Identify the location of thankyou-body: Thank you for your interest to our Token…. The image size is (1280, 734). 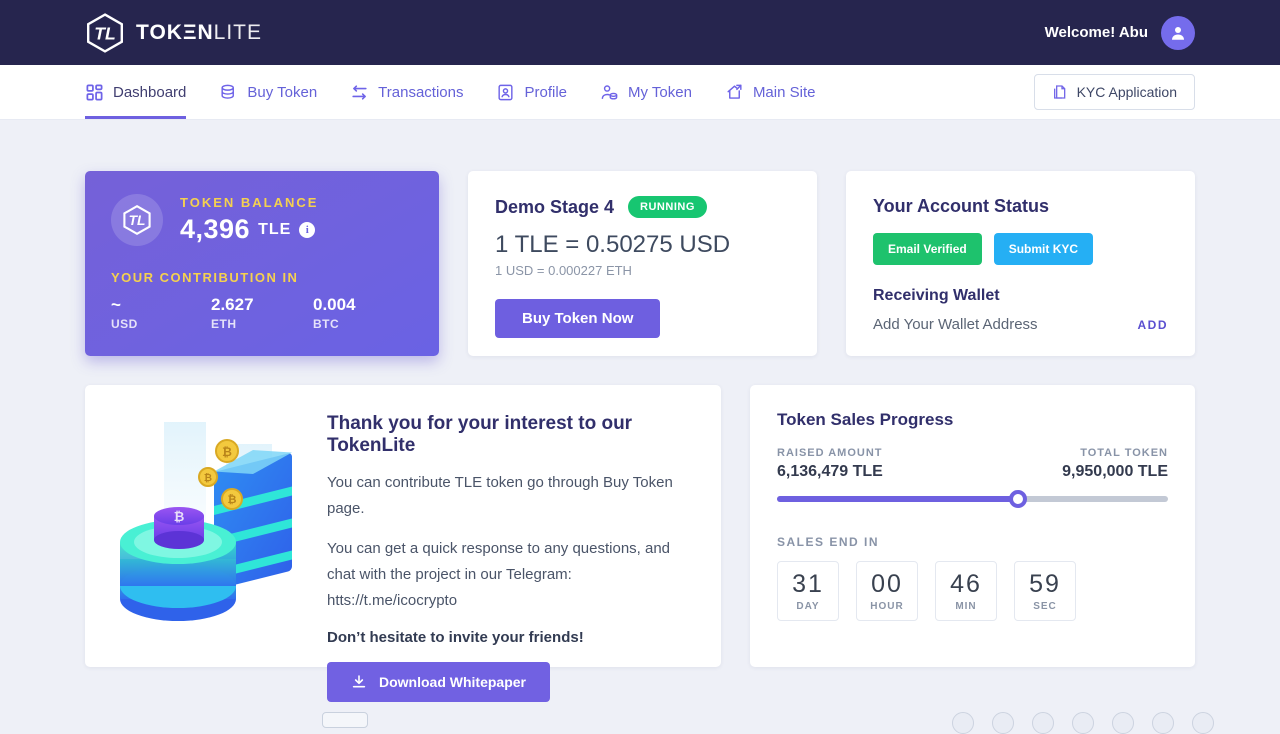
(502, 558).